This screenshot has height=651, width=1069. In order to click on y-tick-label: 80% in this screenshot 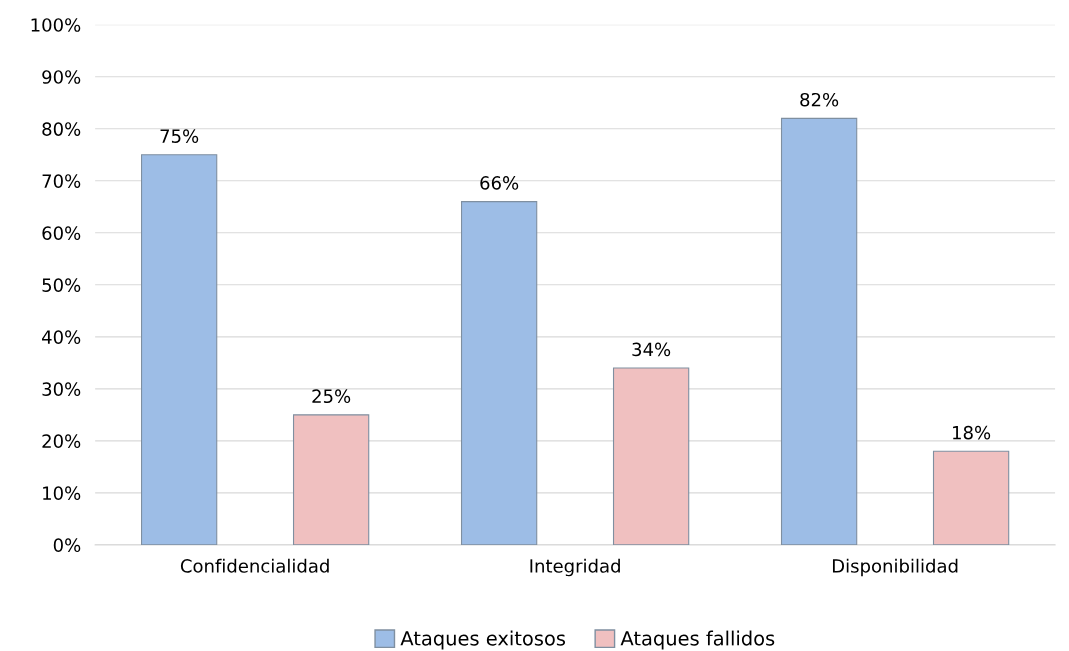, I will do `click(61, 129)`.